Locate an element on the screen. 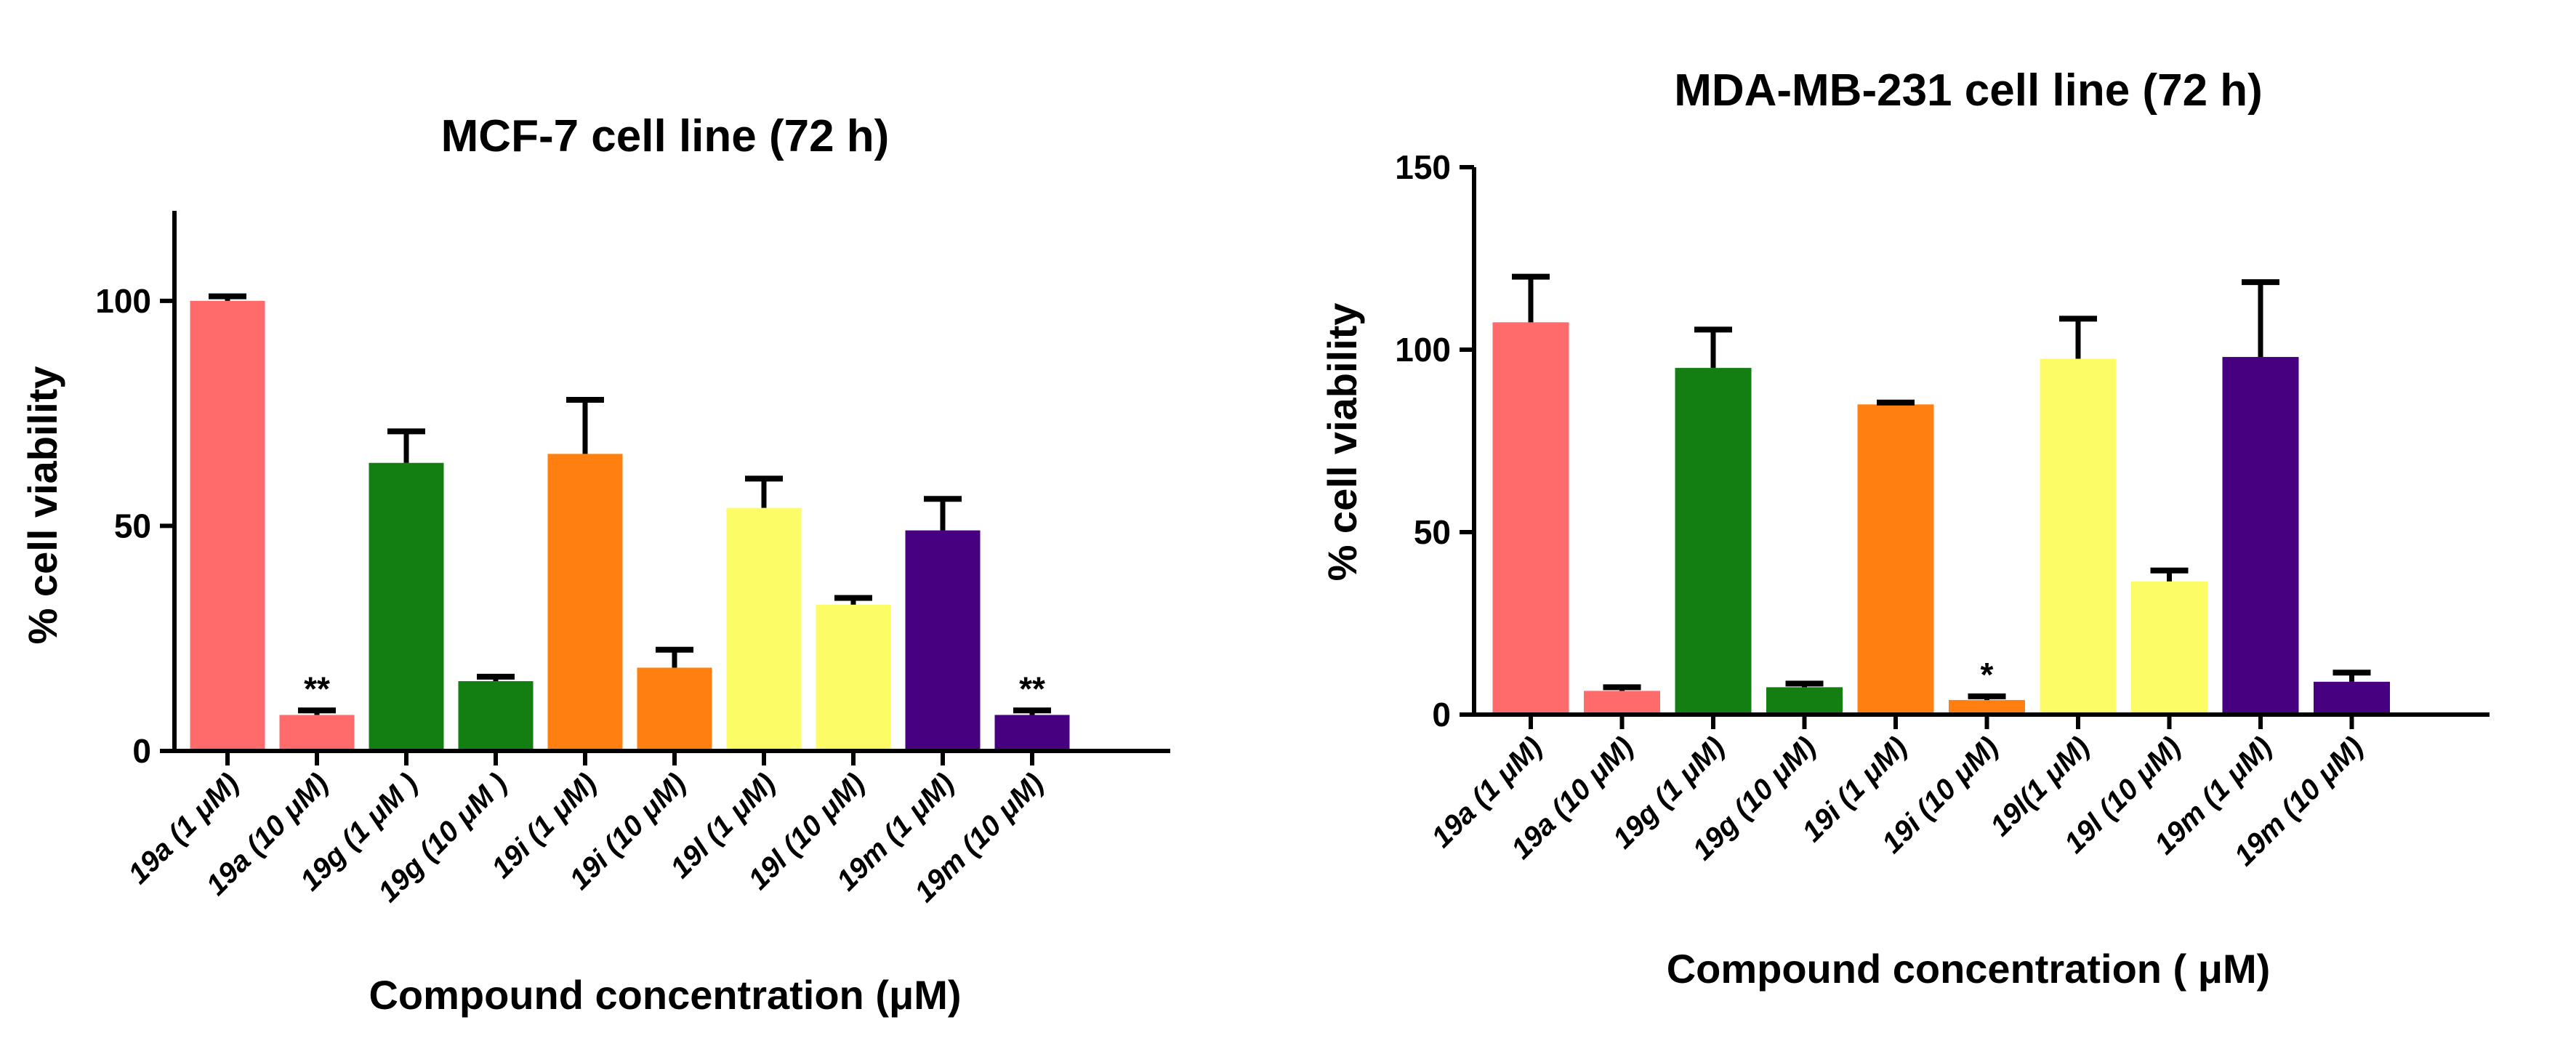 The width and height of the screenshot is (2576, 1041). x-axis-label: Compound concentration (μM) is located at coordinates (665, 995).